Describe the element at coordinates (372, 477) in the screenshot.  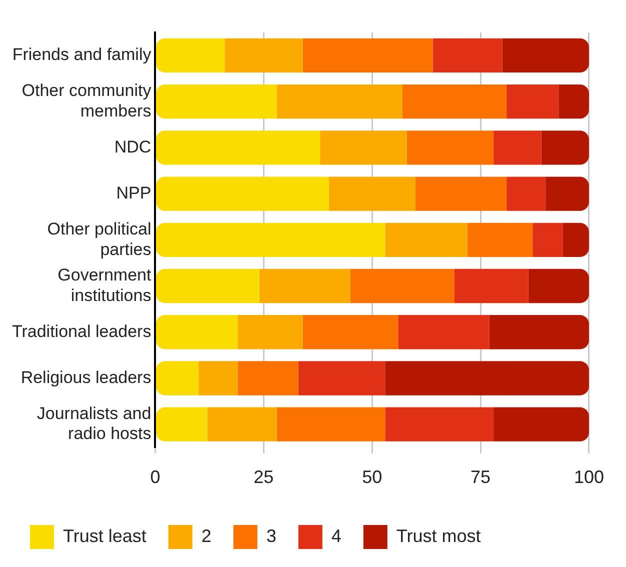
I see `x-tick-label: 50` at that location.